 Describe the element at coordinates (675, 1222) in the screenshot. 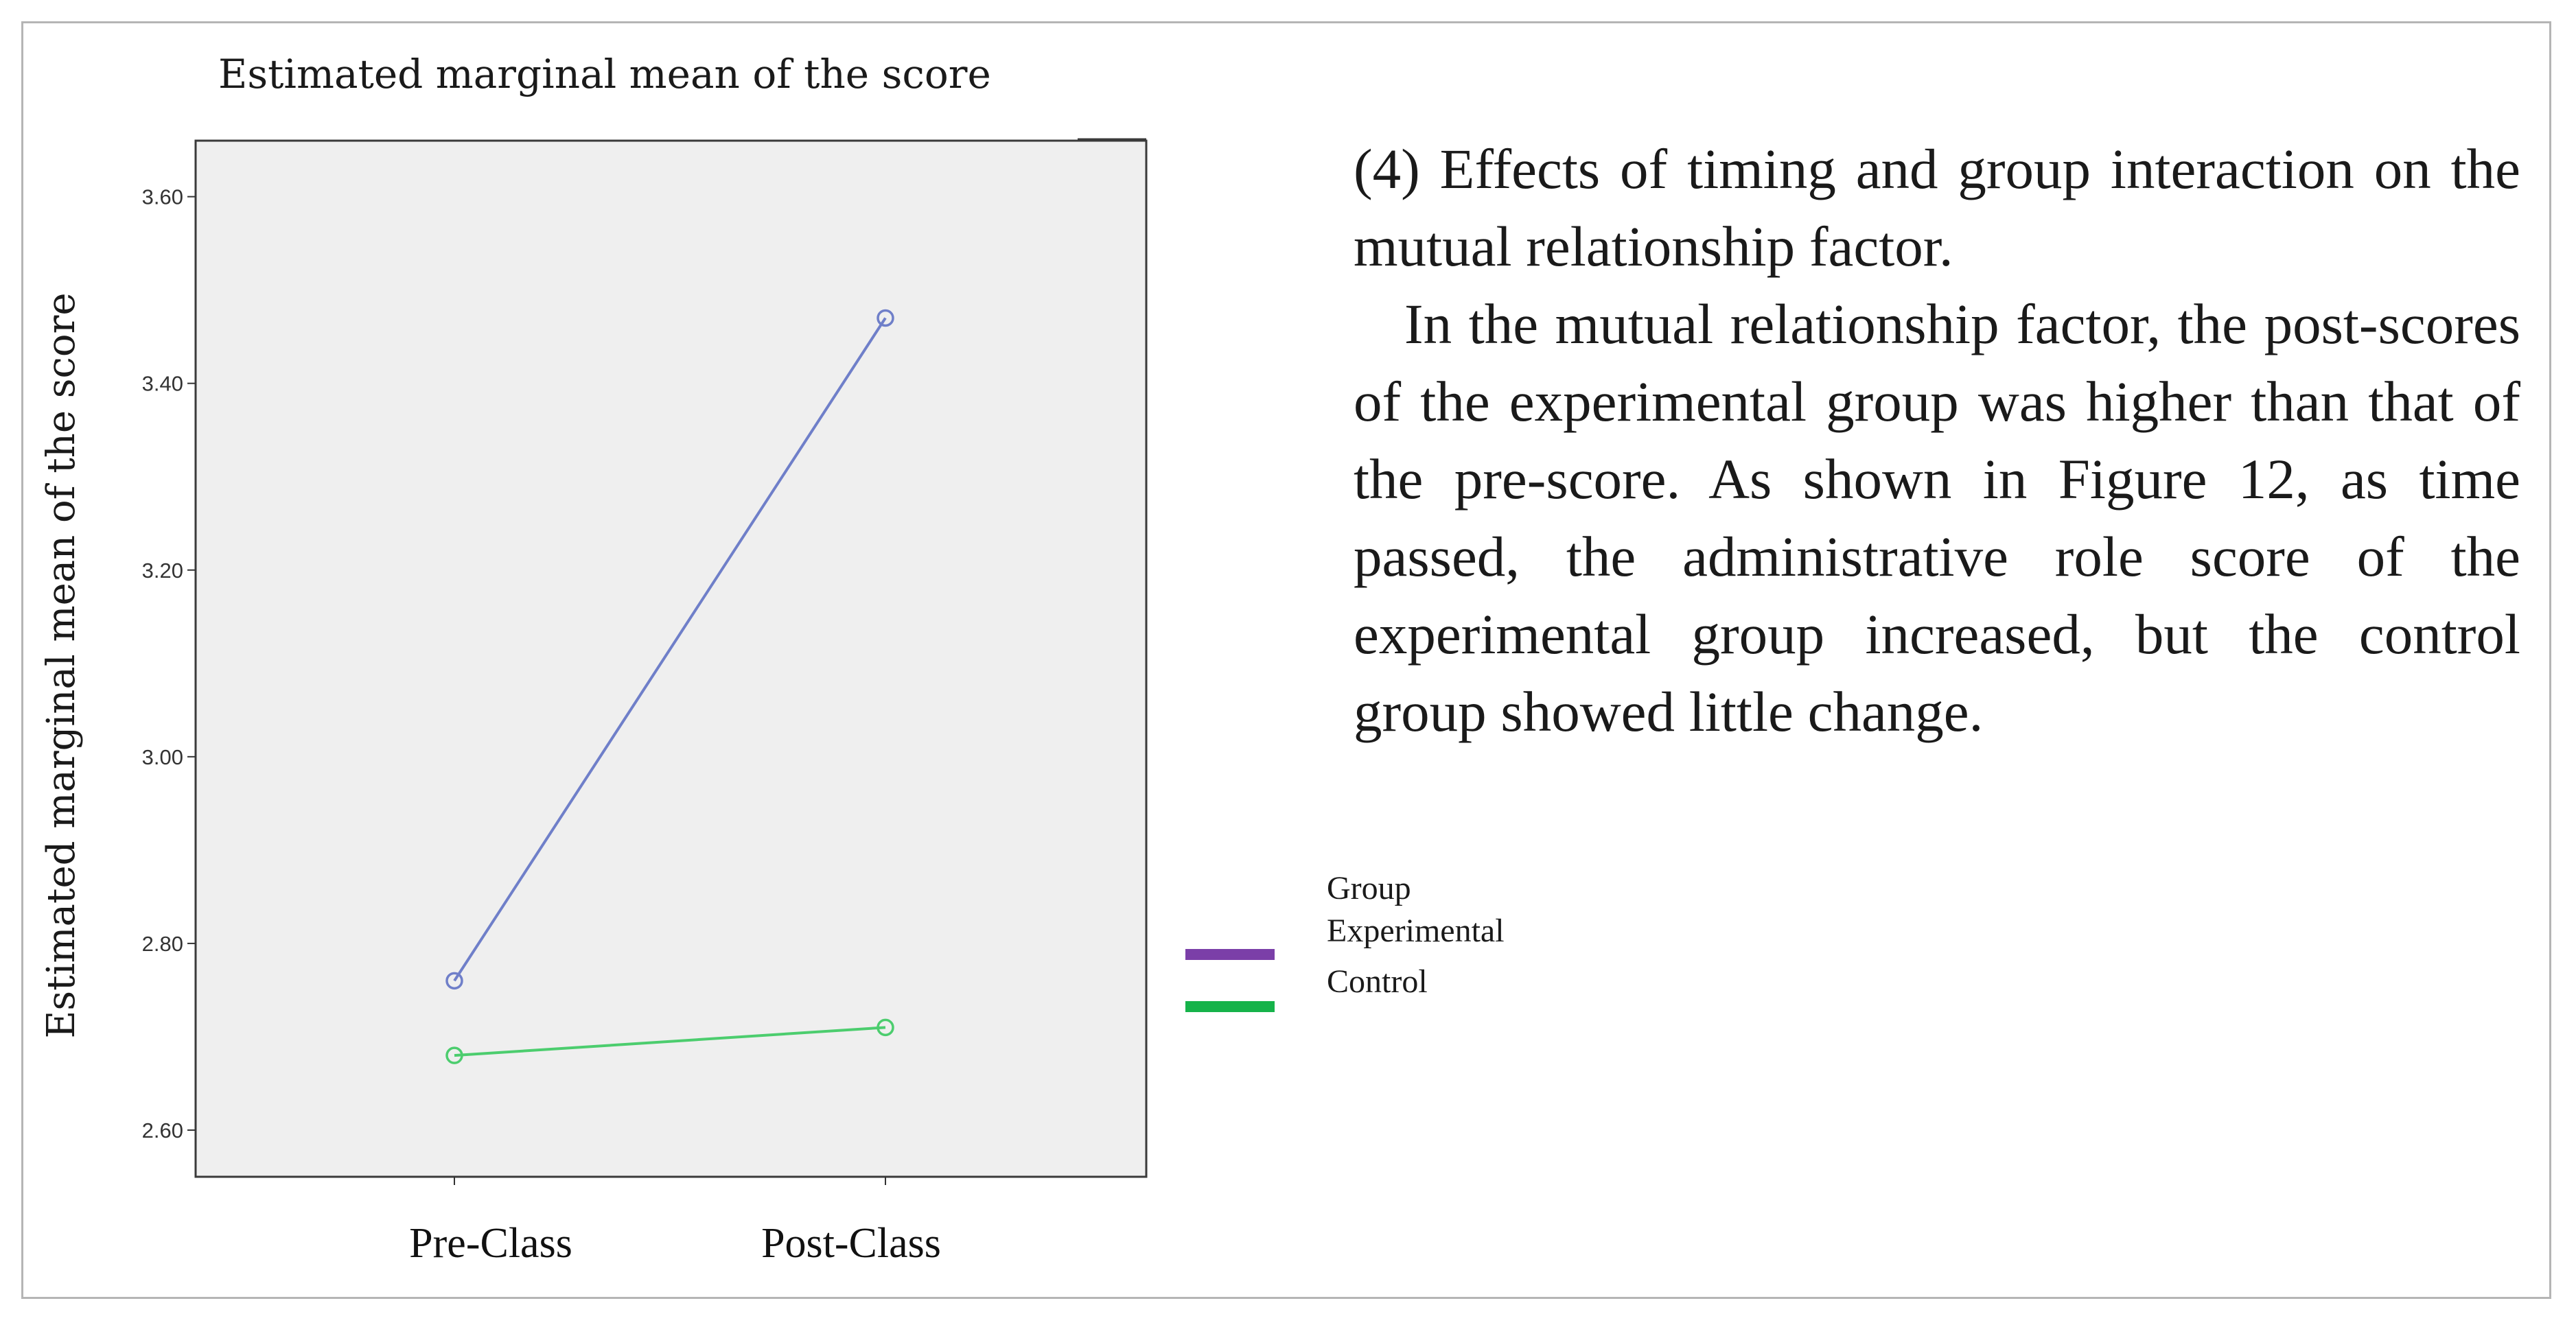

I see `x-axis: Pre-Class Post-Class` at that location.